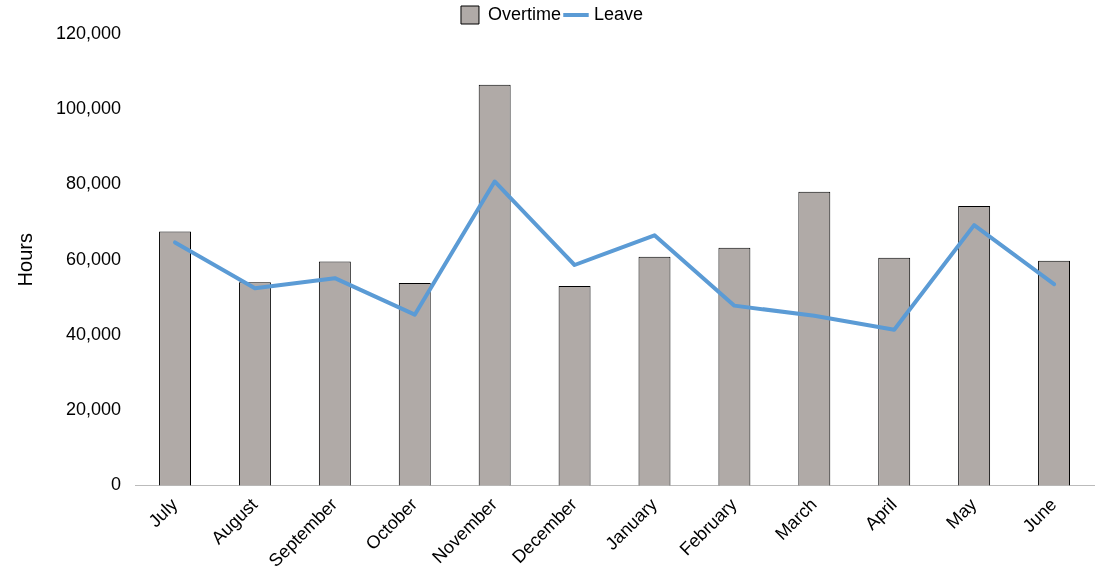  Describe the element at coordinates (88, 32) in the screenshot. I see `y-tick-label: 120,000` at that location.